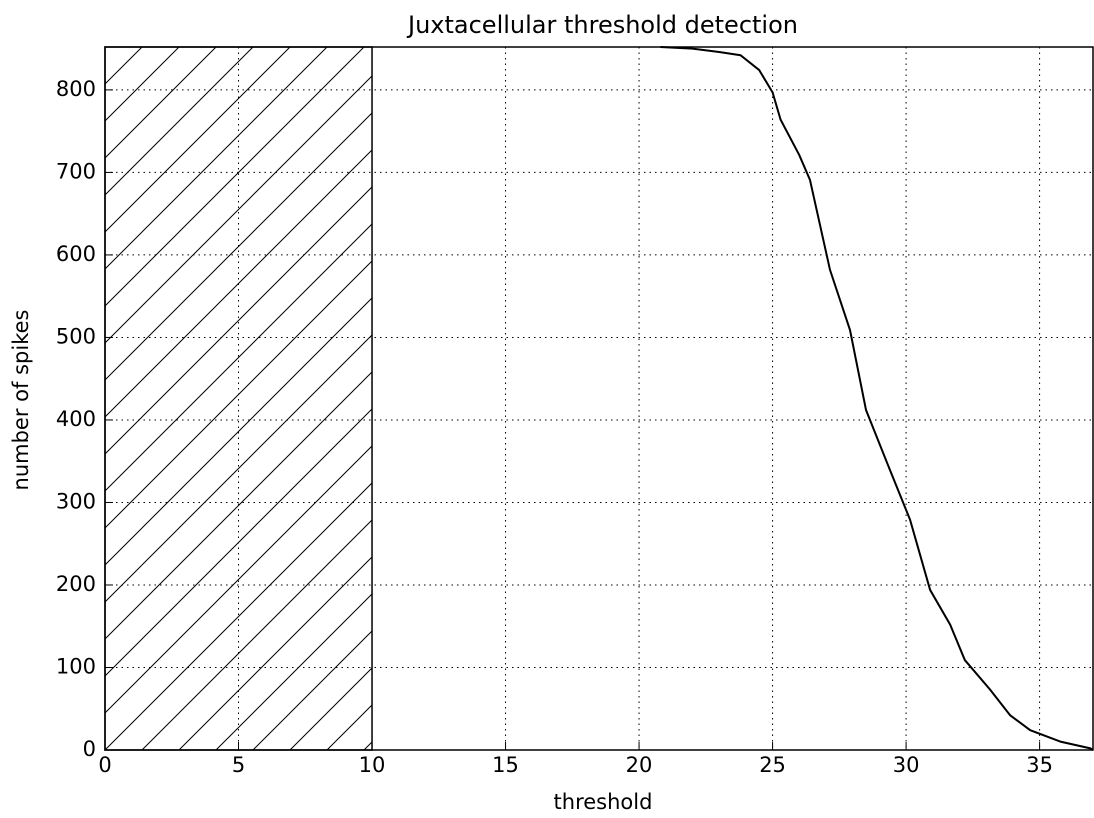 This screenshot has height=818, width=1094. I want to click on y-tick-label: 800, so click(76, 89).